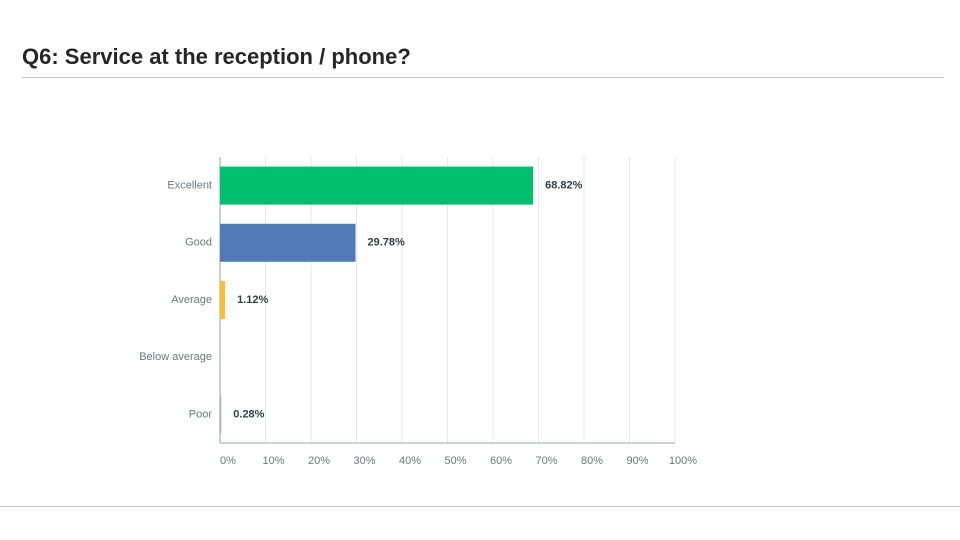 The width and height of the screenshot is (960, 540). Describe the element at coordinates (228, 461) in the screenshot. I see `x-tick-label: 0%` at that location.